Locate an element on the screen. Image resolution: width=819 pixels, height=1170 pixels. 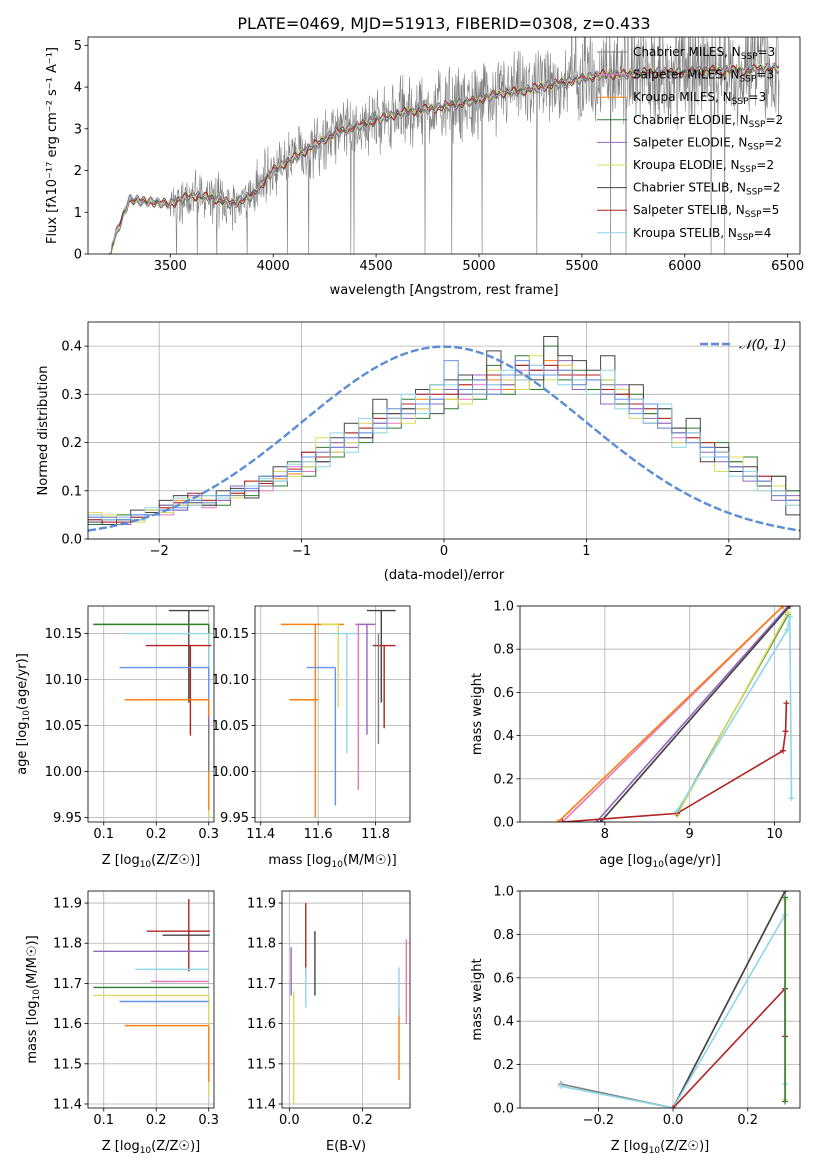
label-part: Kroupa ELODIE, N is located at coordinates (686, 165).